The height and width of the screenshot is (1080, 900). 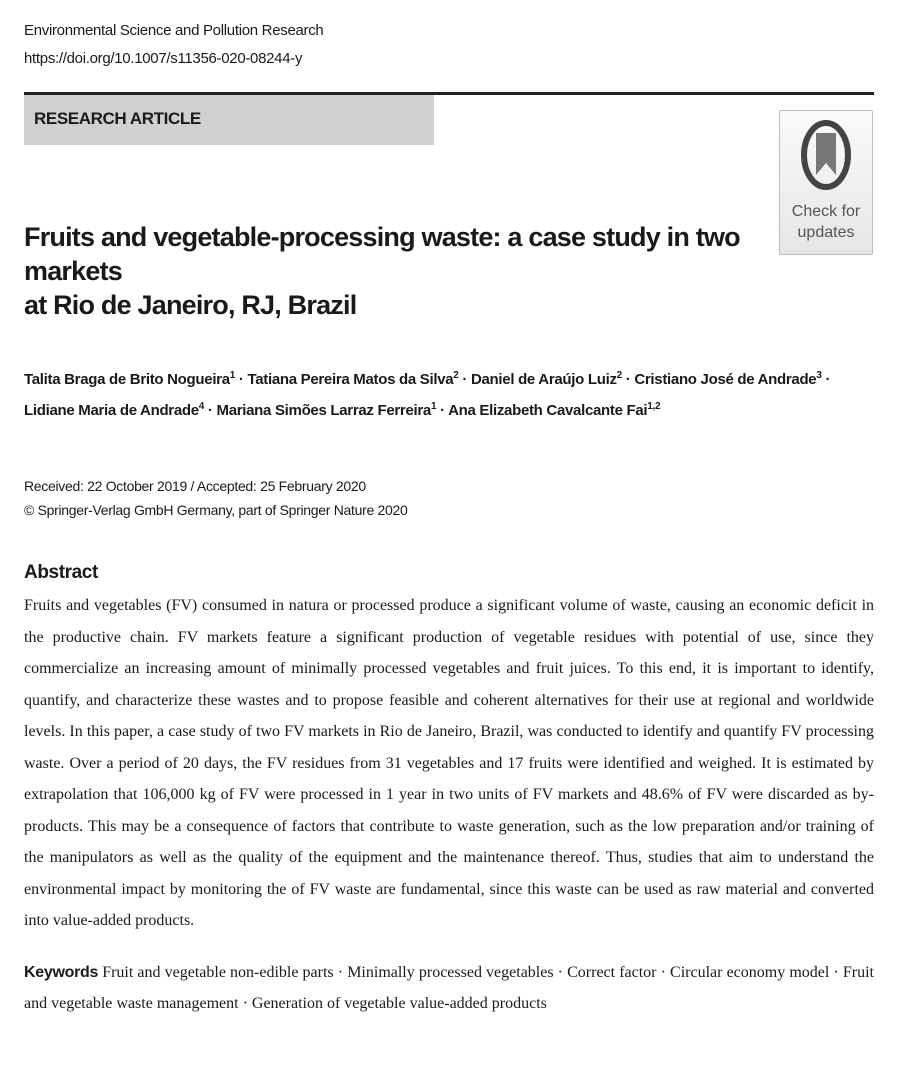 What do you see at coordinates (826, 232) in the screenshot?
I see `check-updates-line2: updates` at bounding box center [826, 232].